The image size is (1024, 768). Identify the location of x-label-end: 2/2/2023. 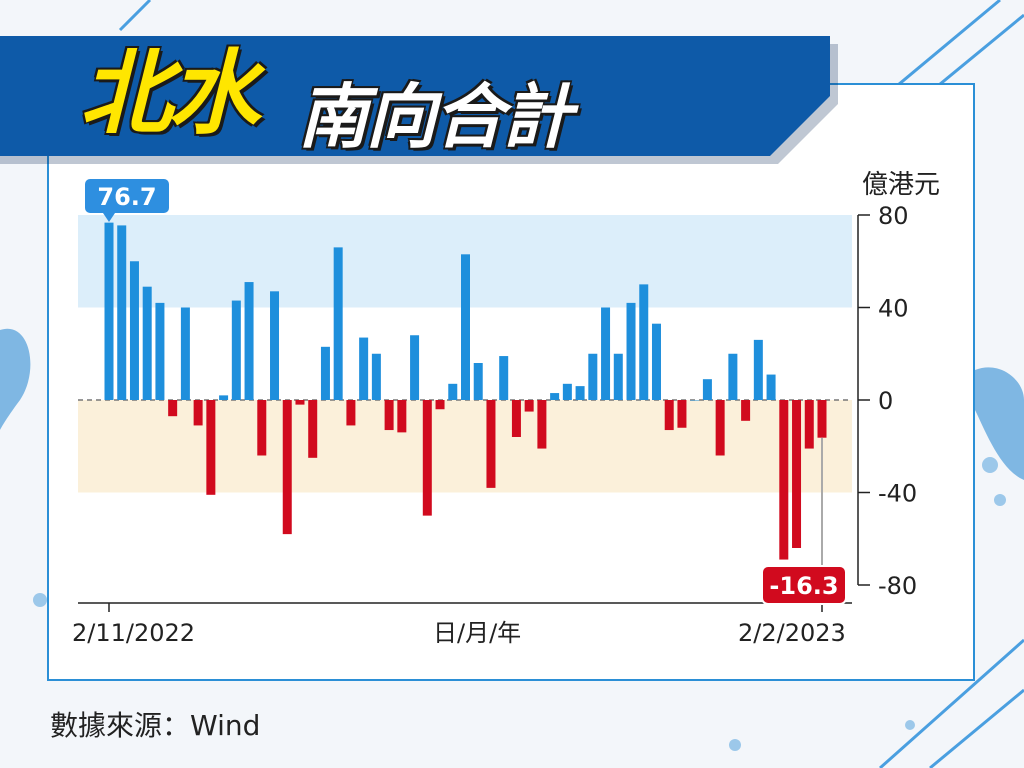
(792, 633).